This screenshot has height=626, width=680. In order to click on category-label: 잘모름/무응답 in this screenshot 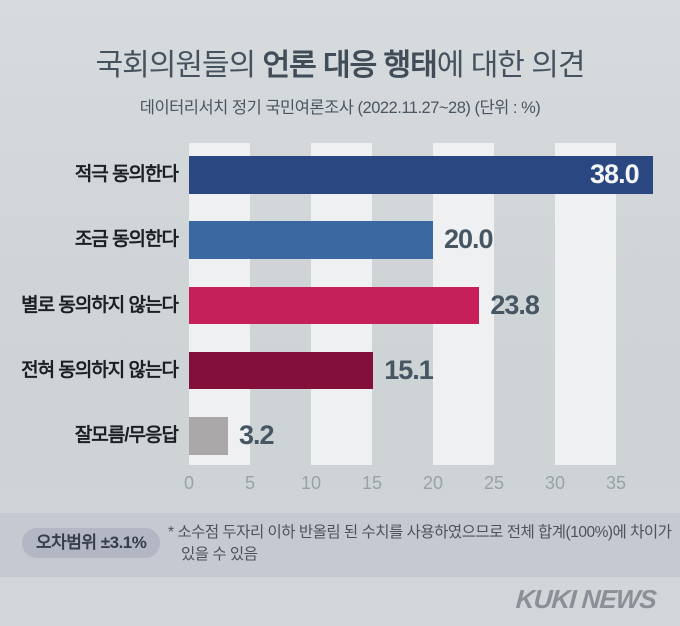, I will do `click(126, 436)`.